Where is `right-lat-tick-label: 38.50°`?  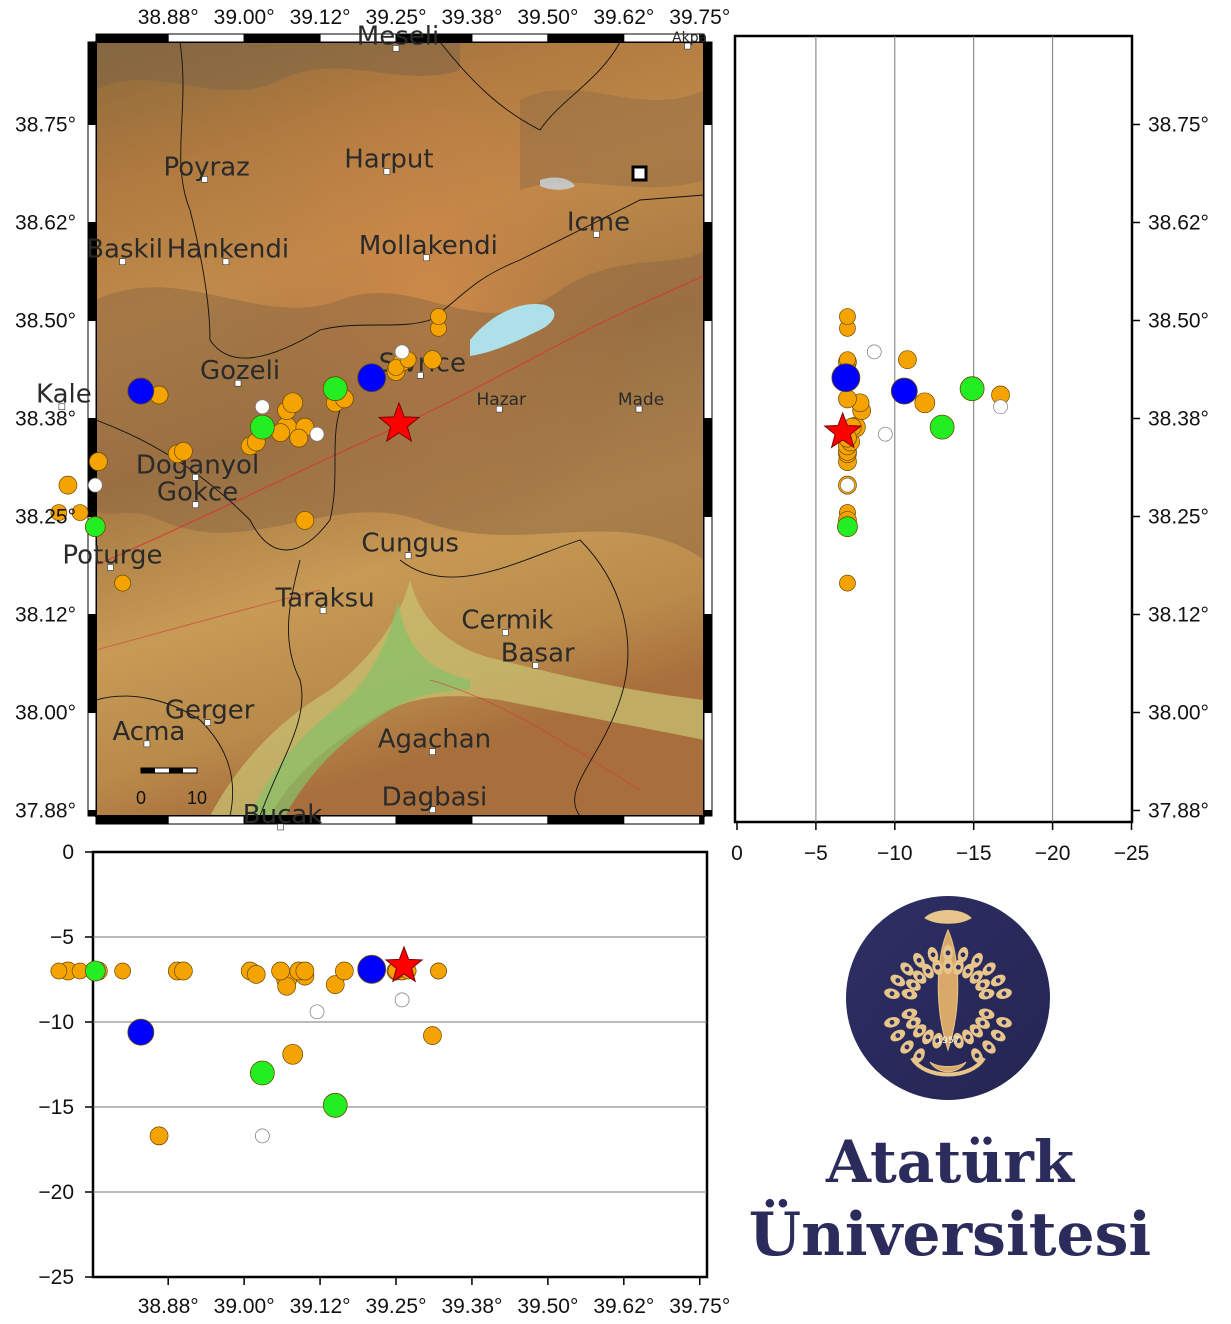
right-lat-tick-label: 38.50° is located at coordinates (1178, 321).